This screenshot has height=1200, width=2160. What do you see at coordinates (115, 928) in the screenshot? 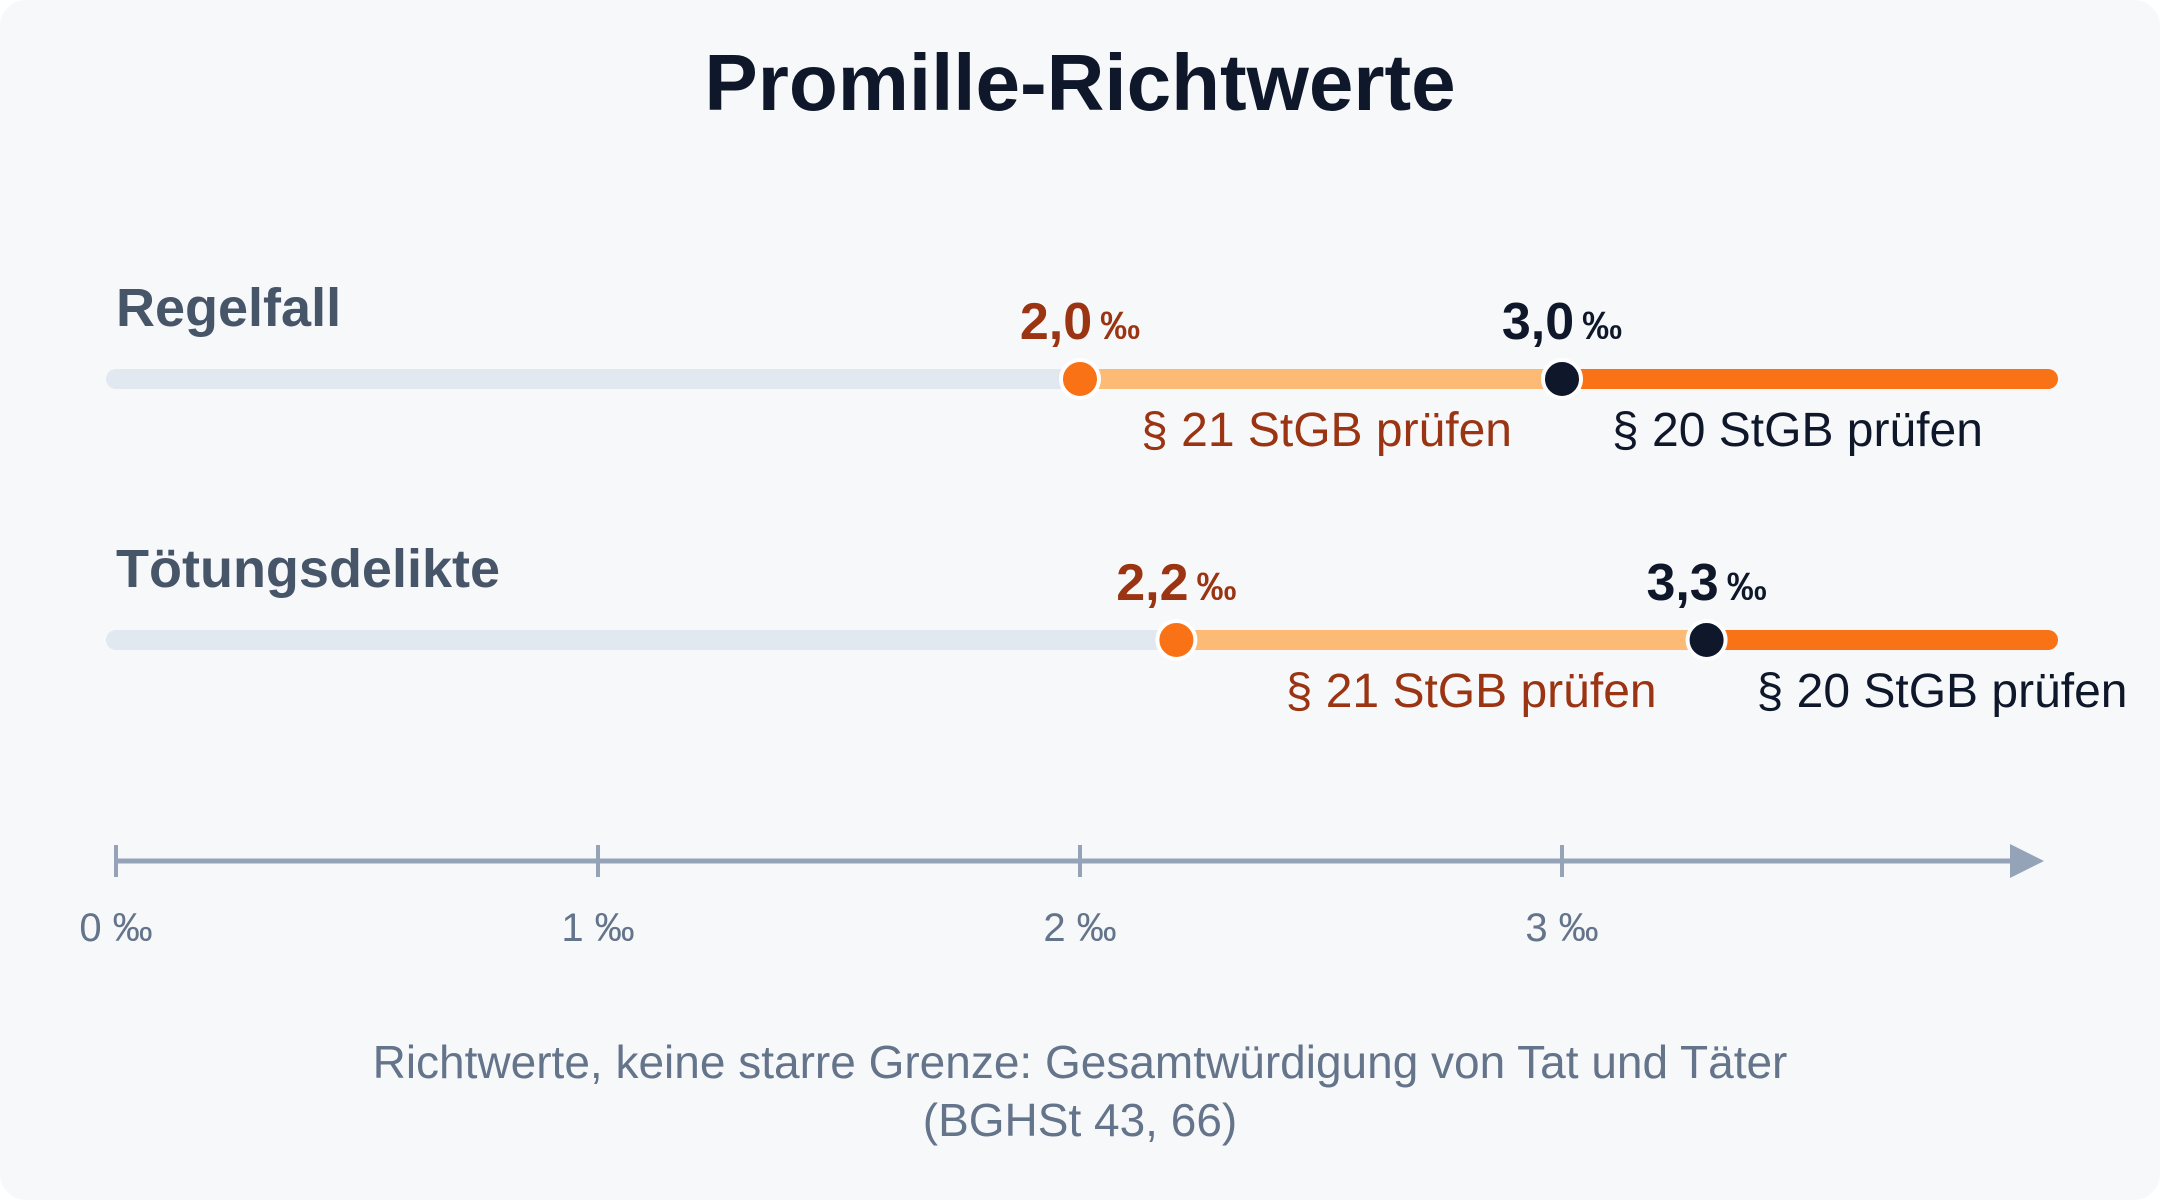
I see `axis-tick-label: 0 ‰` at bounding box center [115, 928].